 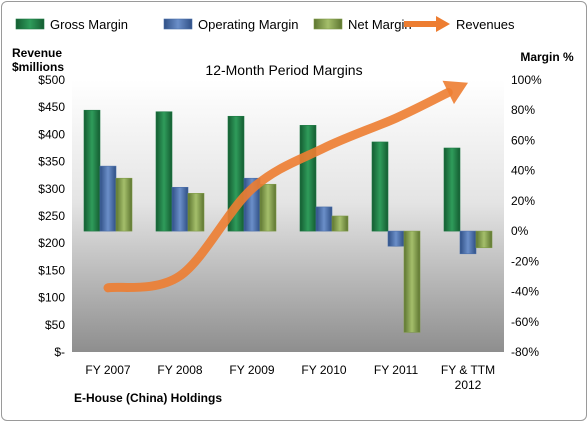 I want to click on right-axis-title: Margin %, so click(x=547, y=57).